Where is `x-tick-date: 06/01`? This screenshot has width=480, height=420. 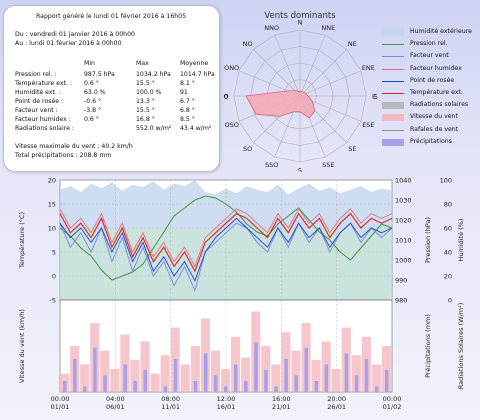 x-tick-date: 06/01 is located at coordinates (115, 407).